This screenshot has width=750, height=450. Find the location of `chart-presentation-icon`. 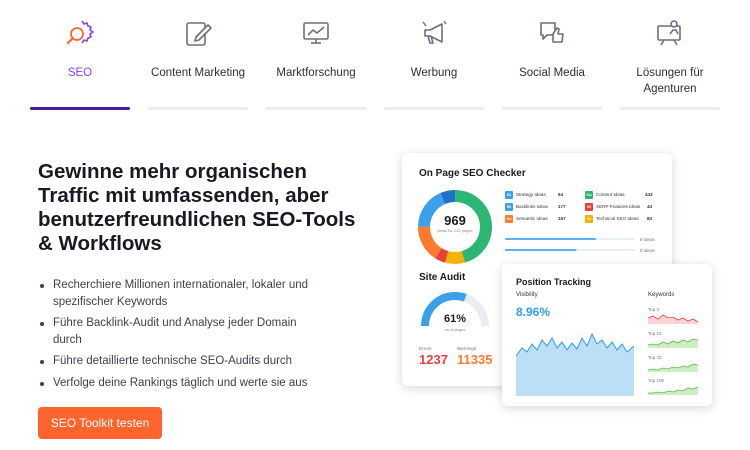

chart-presentation-icon is located at coordinates (316, 33).